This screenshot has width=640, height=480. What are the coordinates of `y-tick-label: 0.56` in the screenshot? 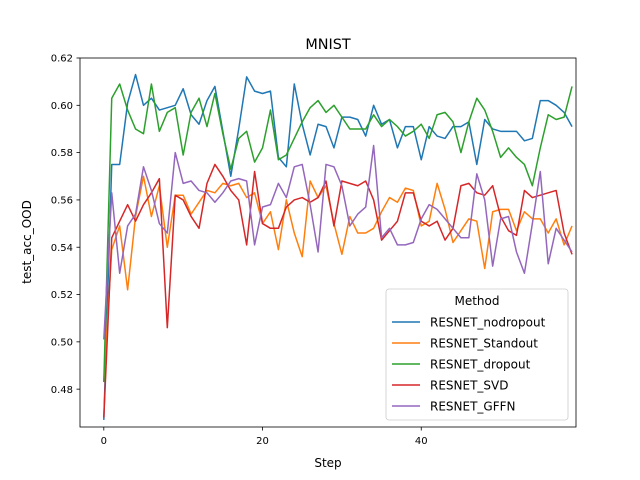 It's located at (62, 201).